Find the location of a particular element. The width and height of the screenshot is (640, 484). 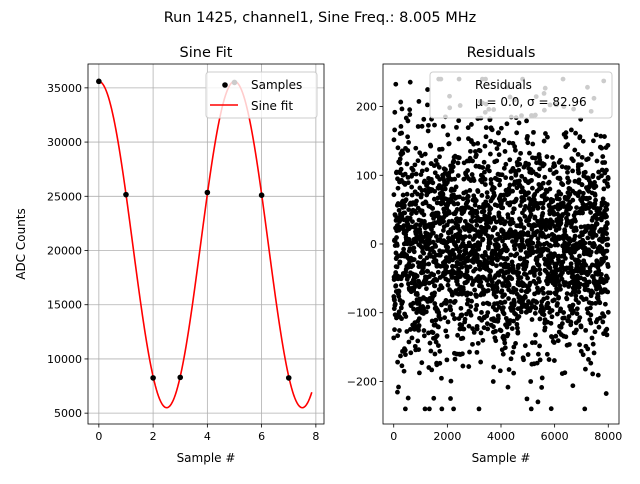

residuals-ytick-label: −100 is located at coordinates (362, 313).